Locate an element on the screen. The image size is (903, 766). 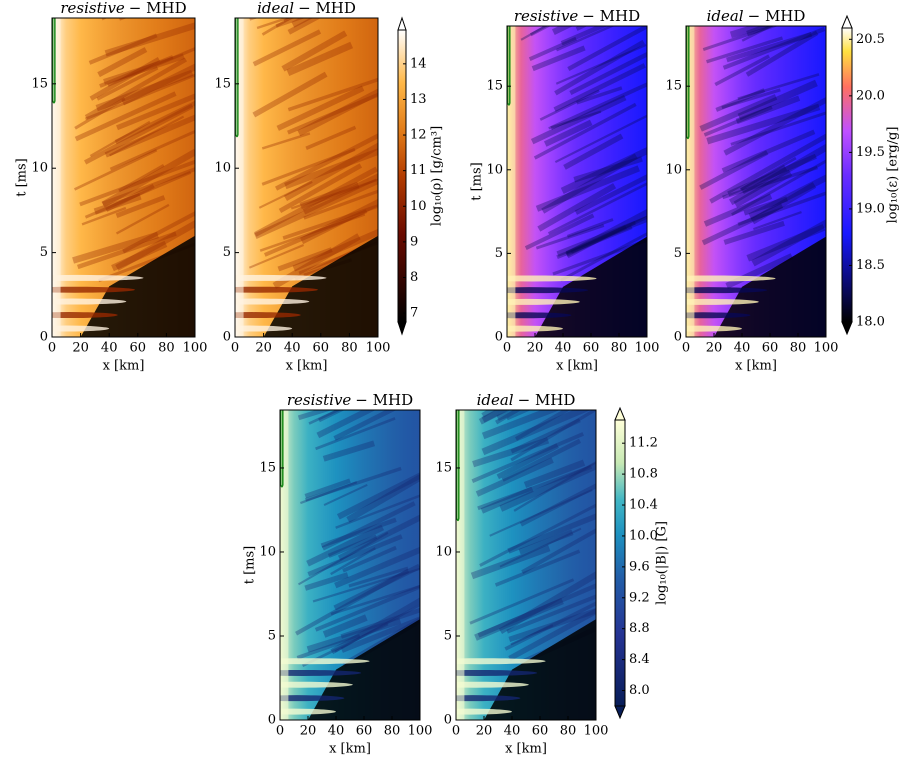
y-axis-label: t [ms] is located at coordinates (477, 181).